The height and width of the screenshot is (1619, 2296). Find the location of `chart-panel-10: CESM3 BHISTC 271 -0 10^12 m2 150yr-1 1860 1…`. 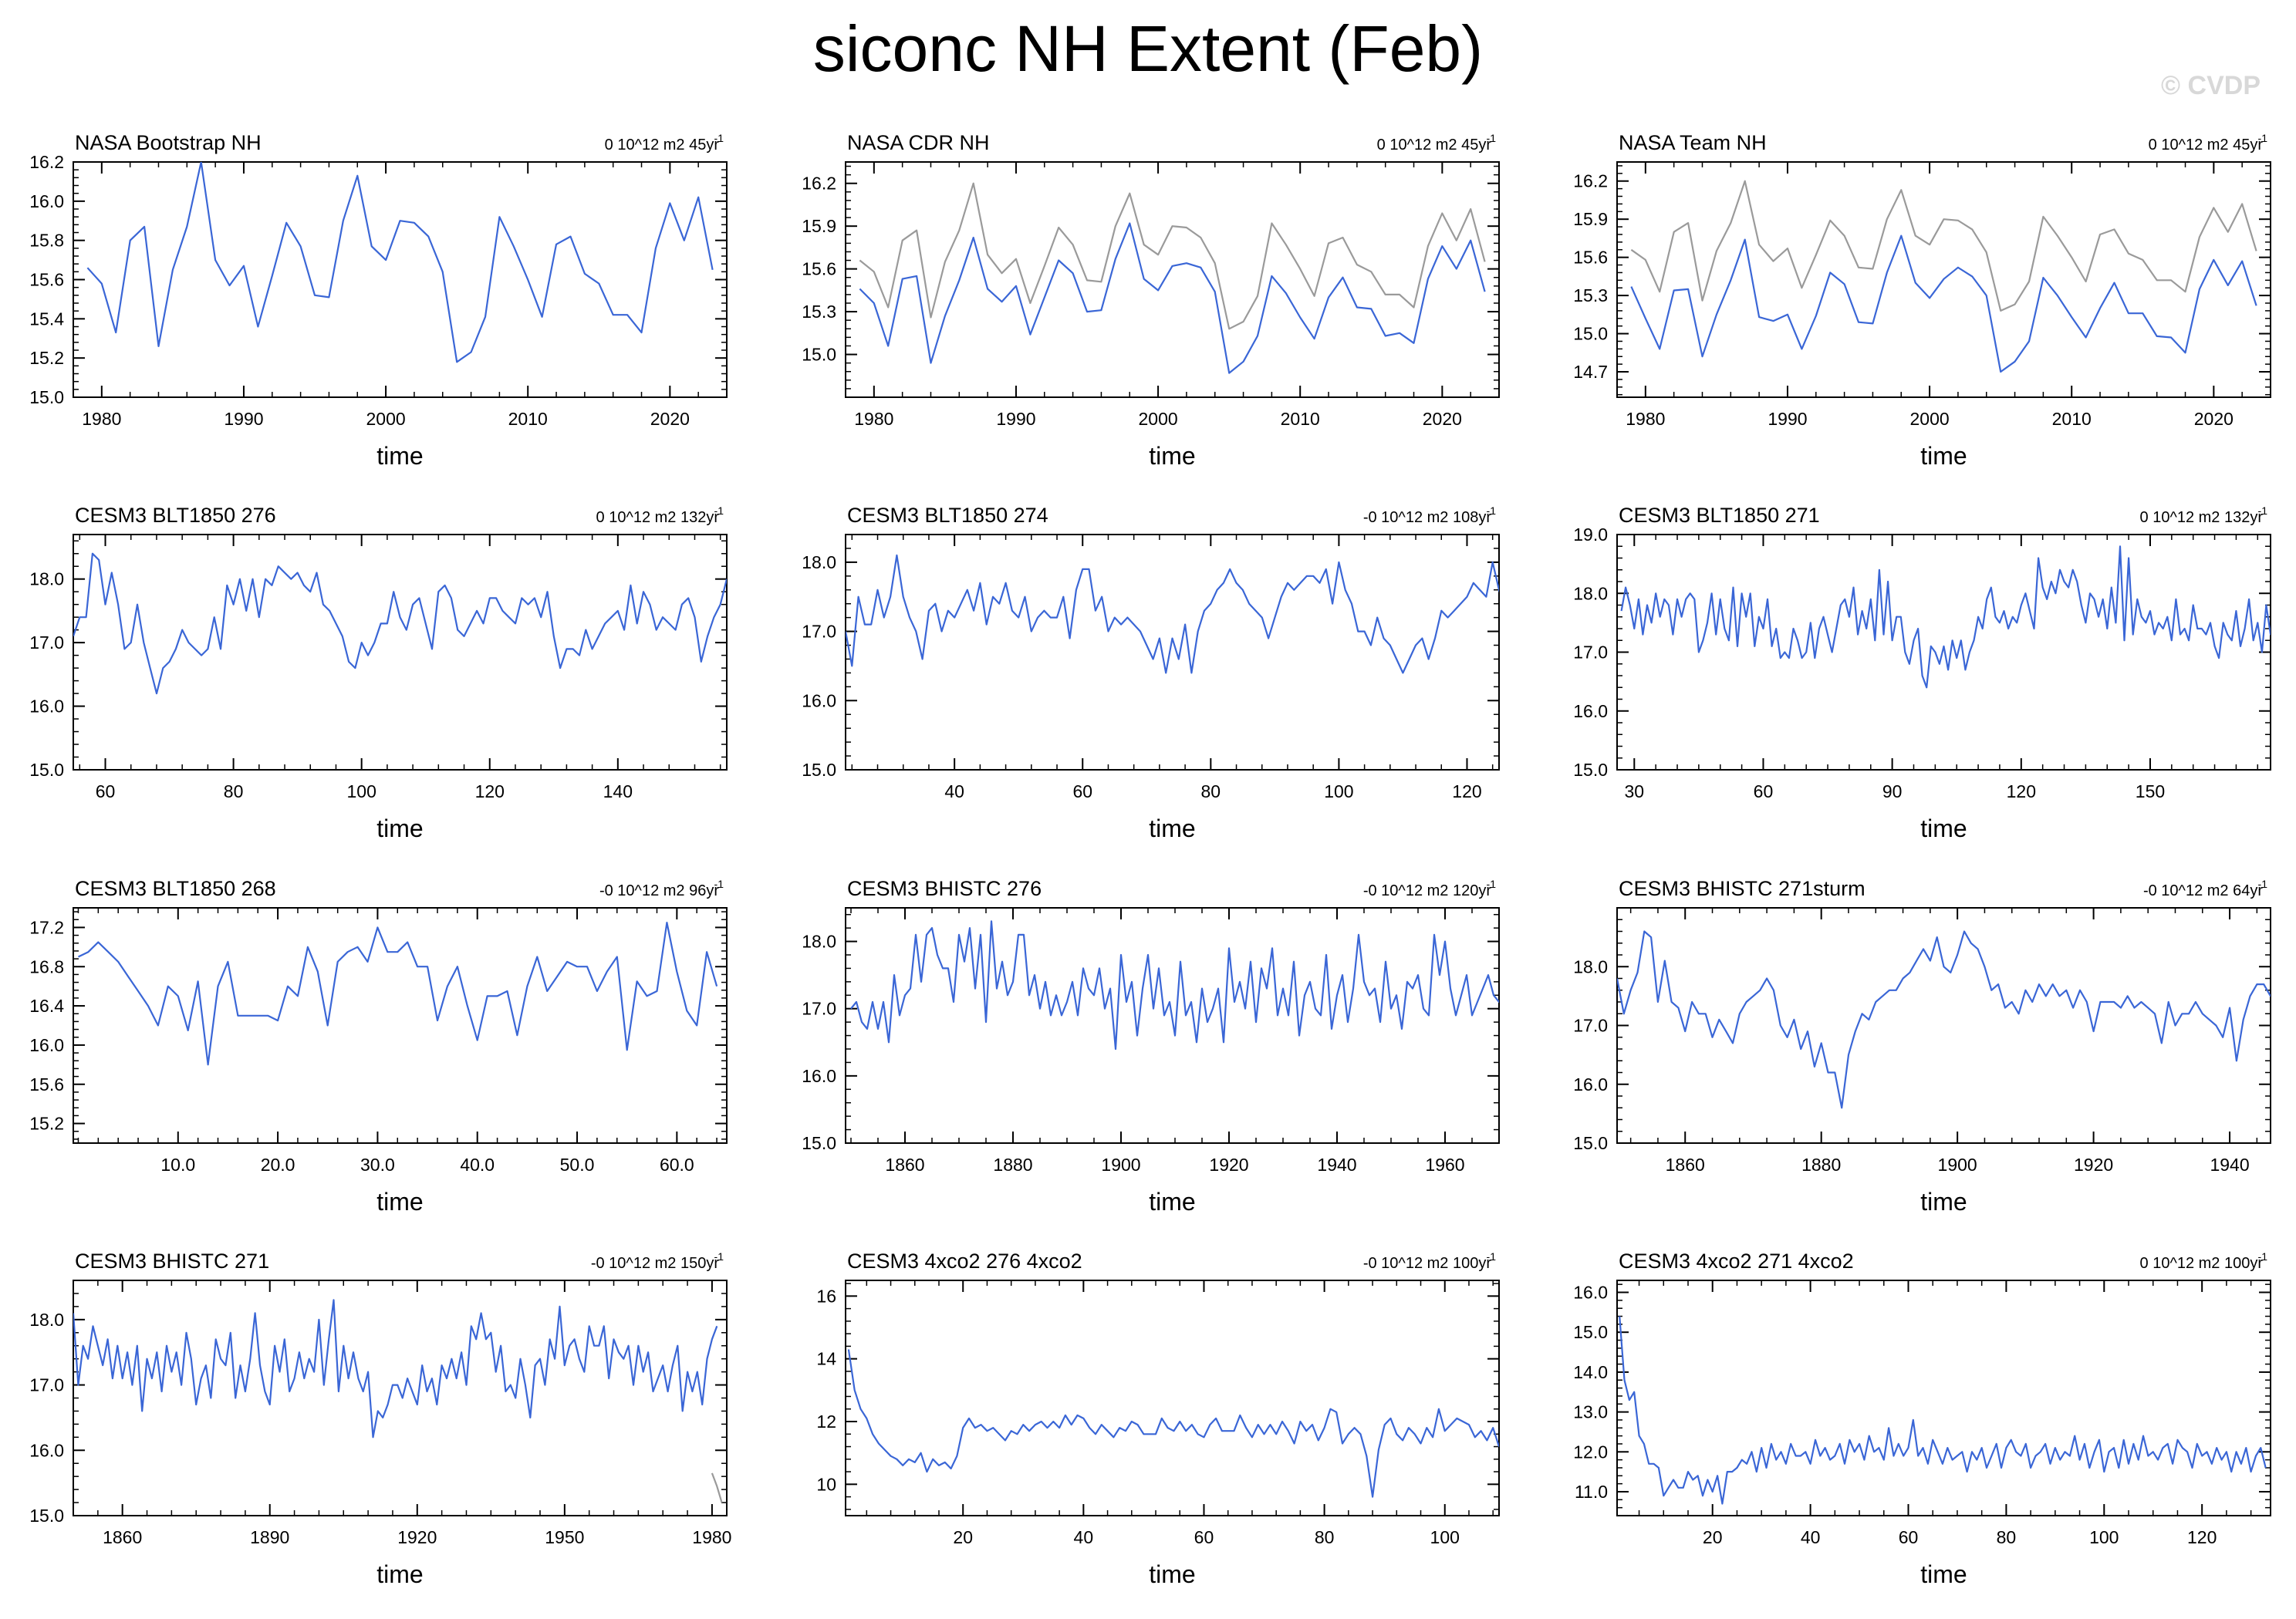

chart-panel-10: CESM3 BHISTC 271 -0 10^12 m2 150yr-1 1860 1… is located at coordinates (380, 1419).